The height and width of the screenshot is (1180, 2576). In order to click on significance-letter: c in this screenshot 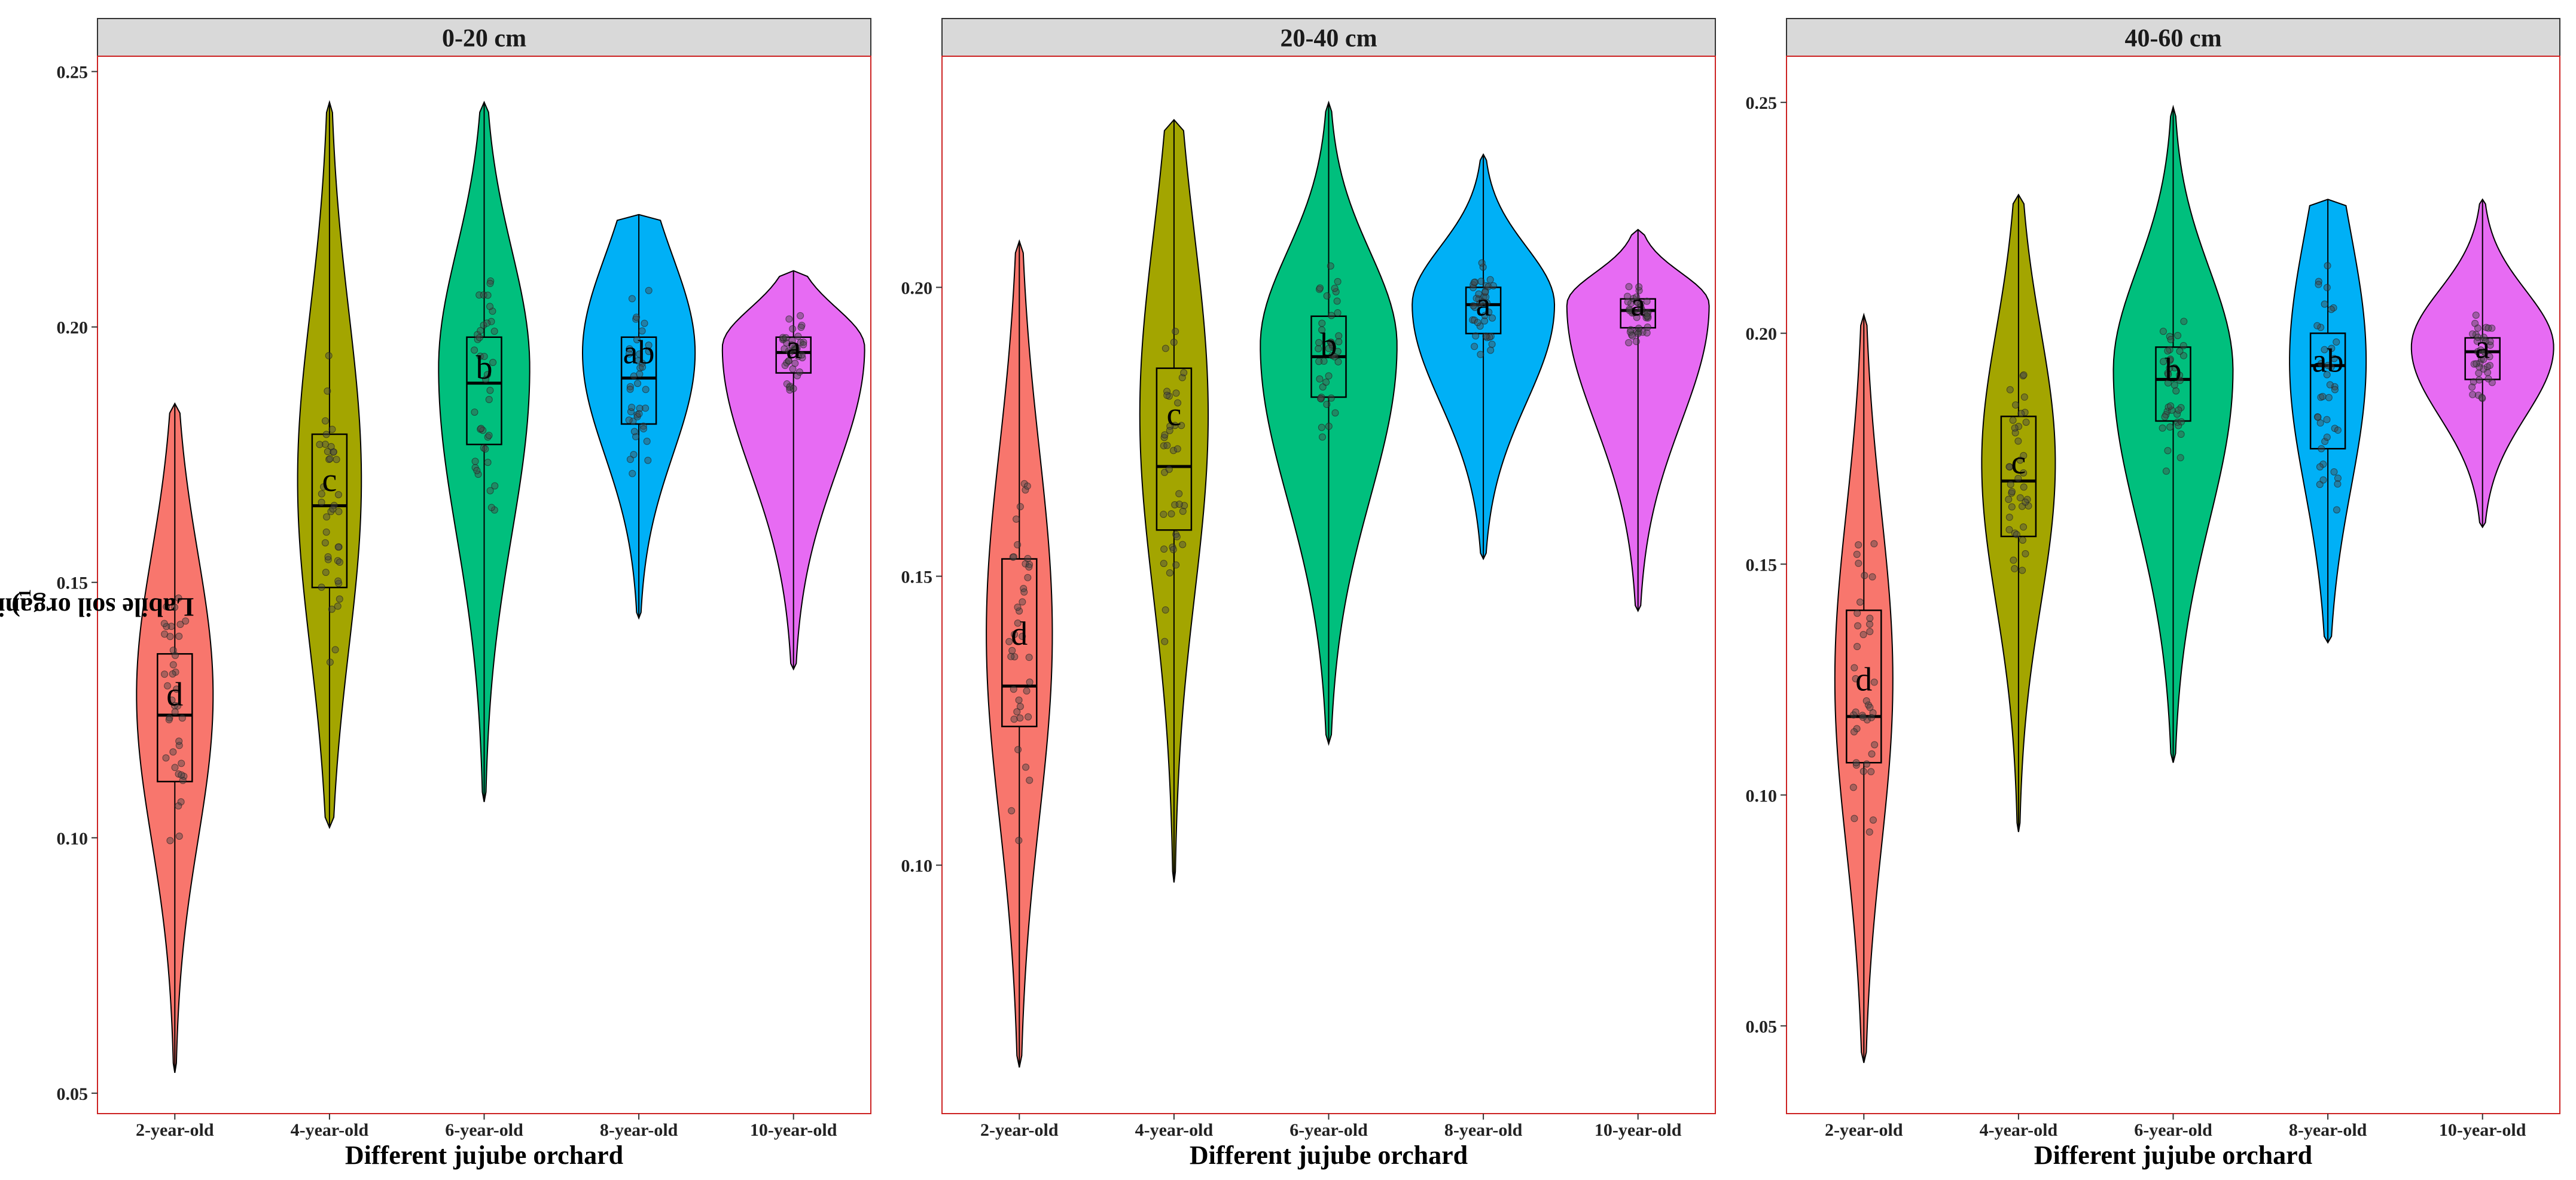, I will do `click(1173, 414)`.